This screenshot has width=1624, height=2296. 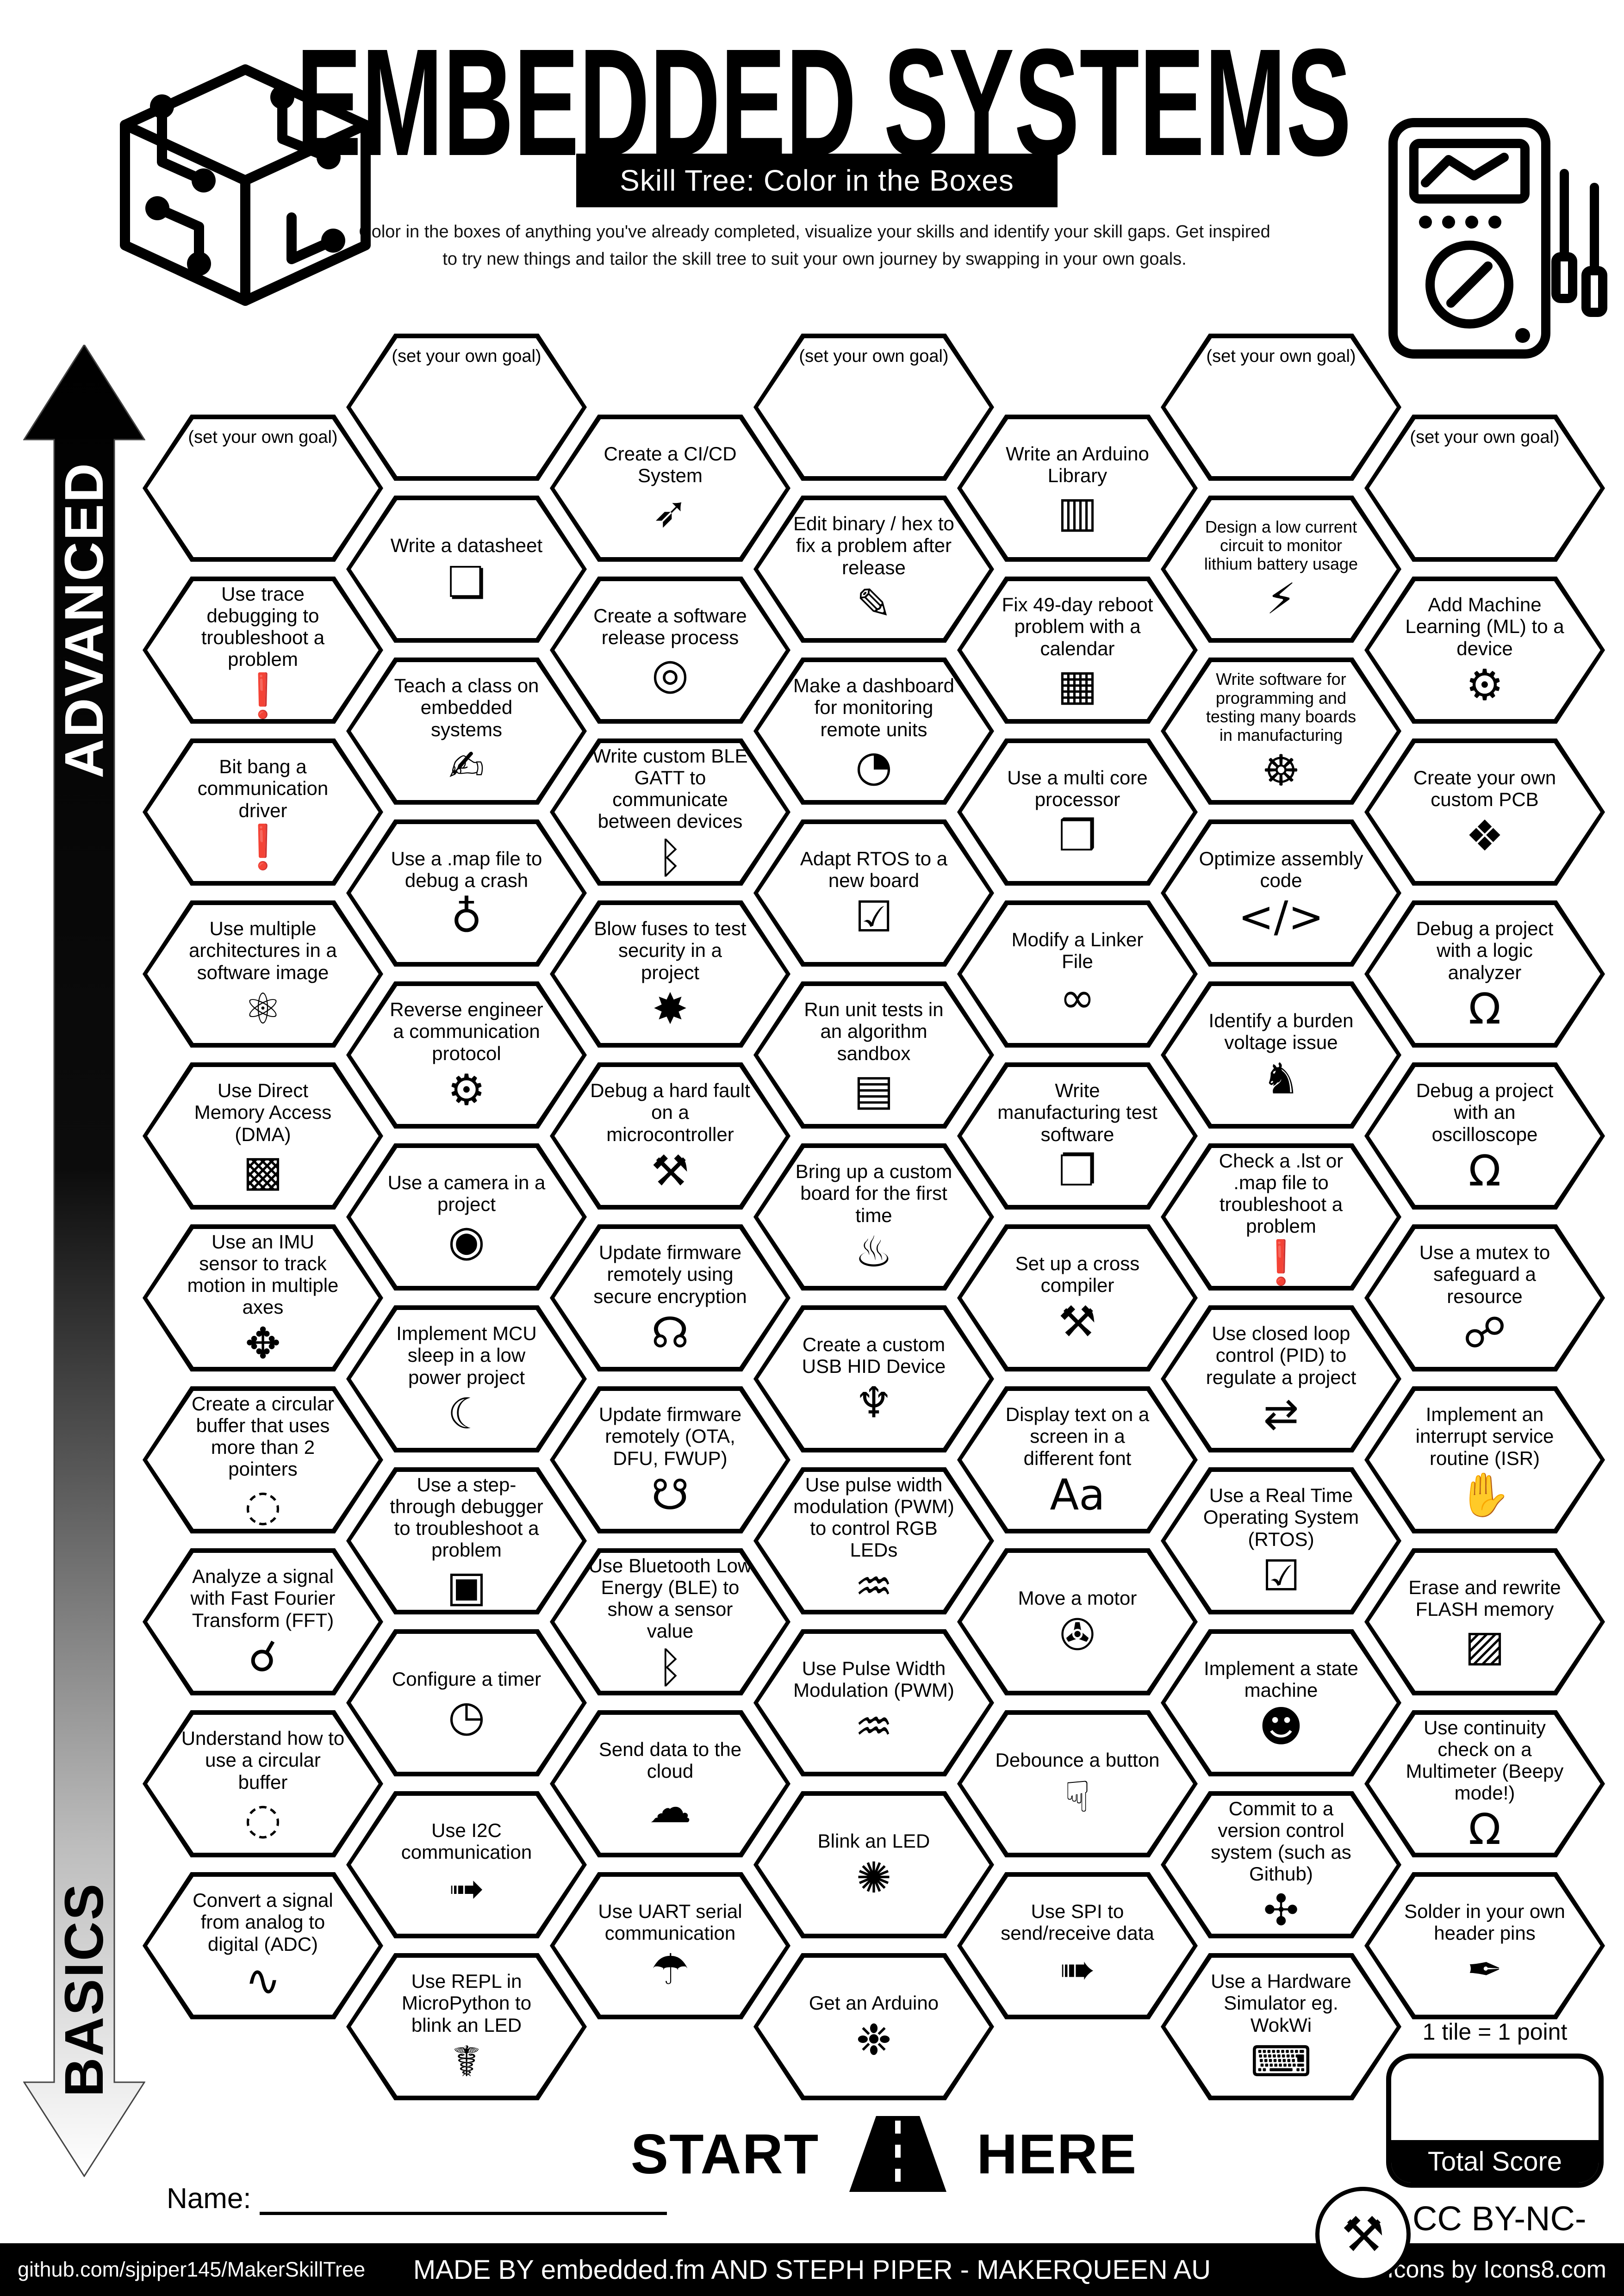 What do you see at coordinates (1484, 651) in the screenshot?
I see `skill-hex: Add Machine Learning (ML) to a device ⚙` at bounding box center [1484, 651].